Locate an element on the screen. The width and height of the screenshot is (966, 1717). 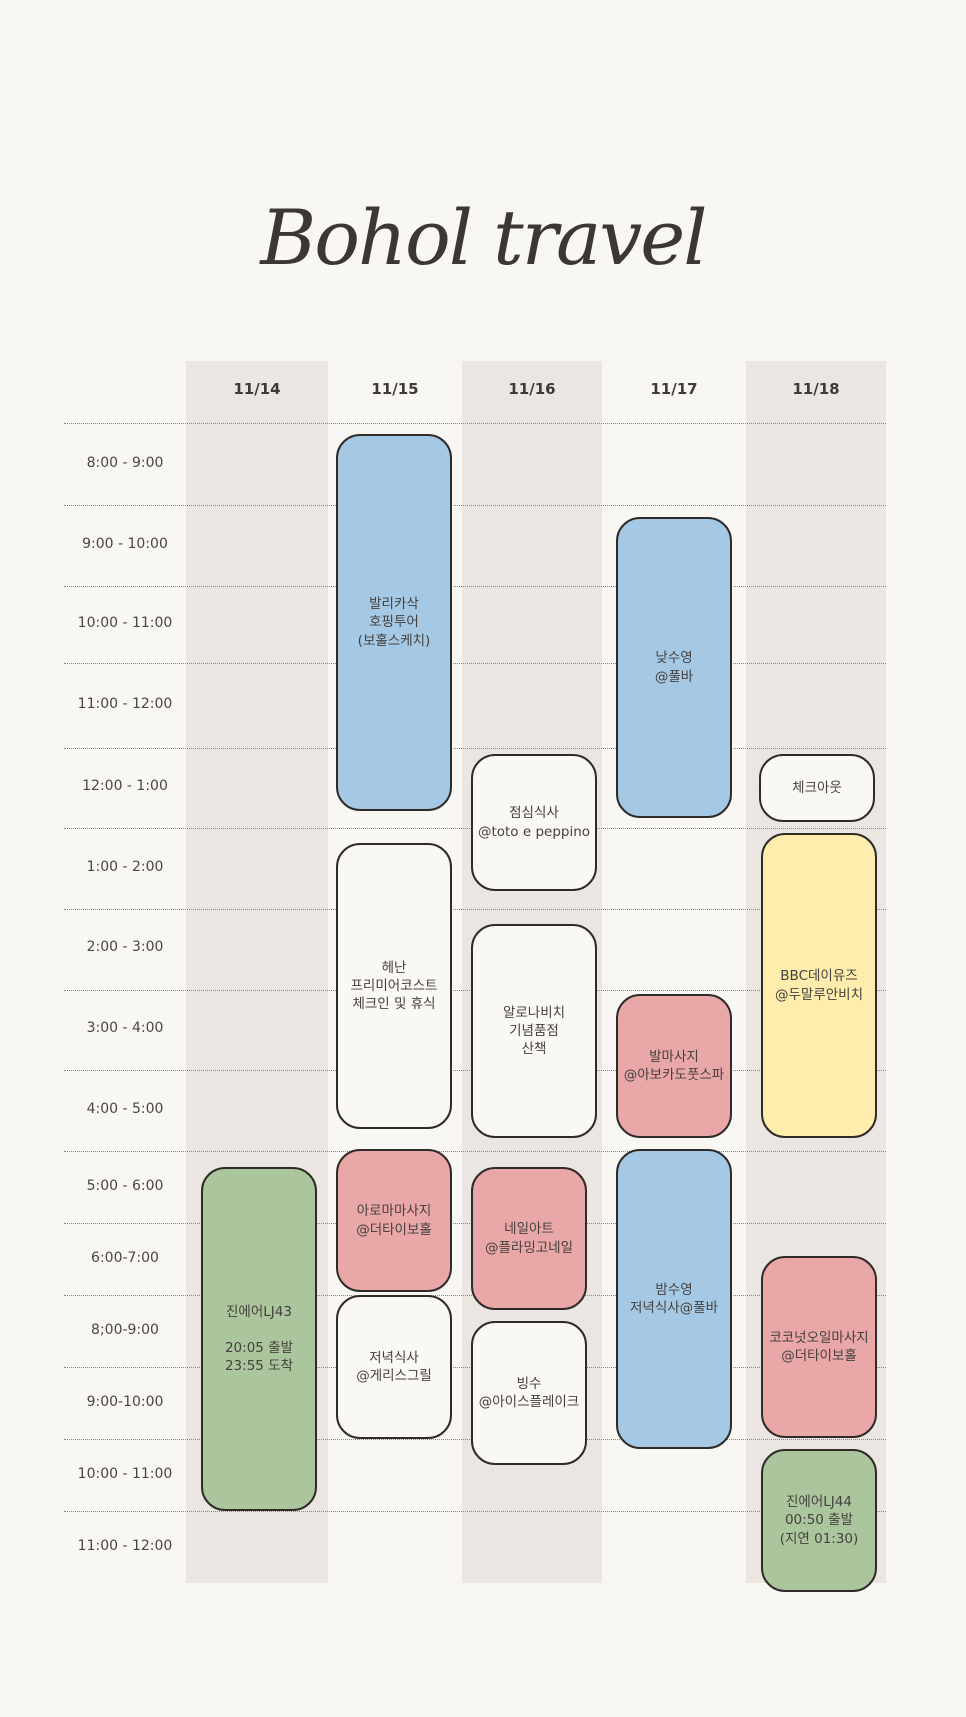
time-label: 6:00-7:00 is located at coordinates (125, 1258).